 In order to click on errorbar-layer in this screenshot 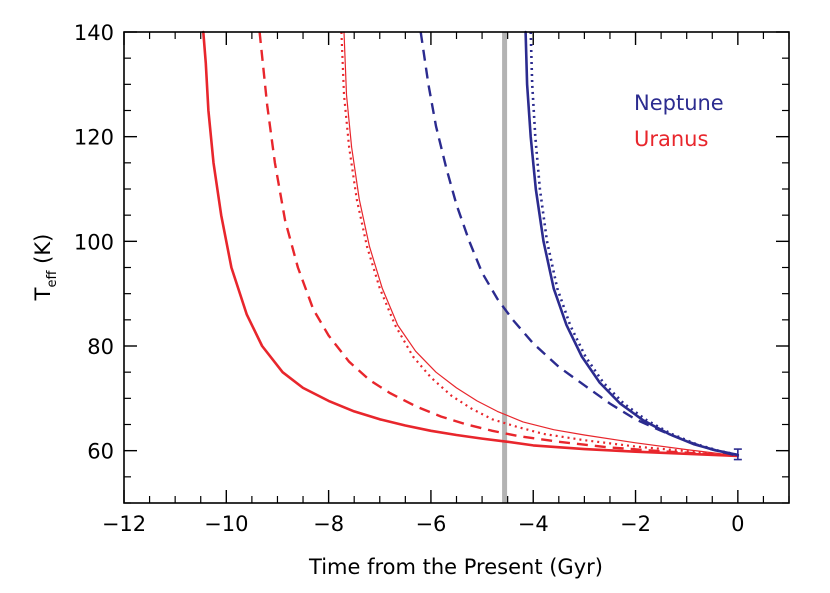, I will do `click(737, 454)`.